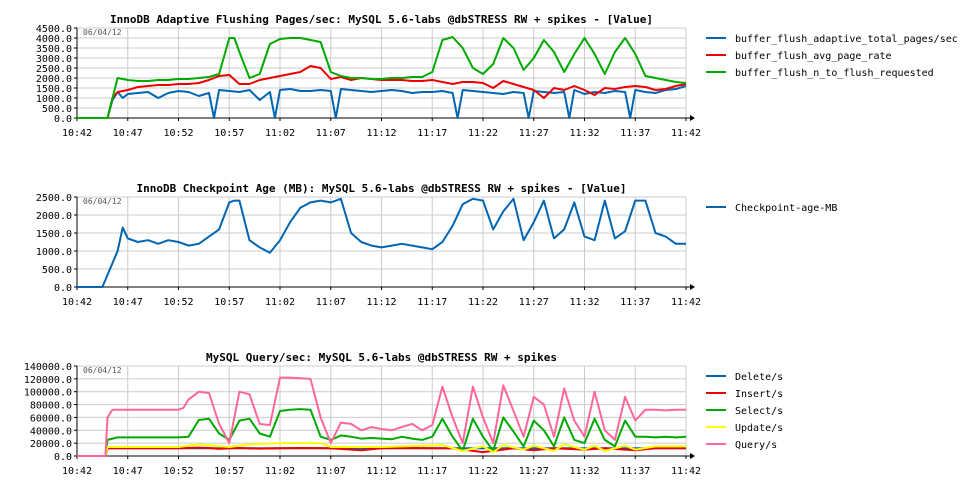 The height and width of the screenshot is (502, 971). Describe the element at coordinates (756, 445) in the screenshot. I see `legend-label: Query/s` at that location.